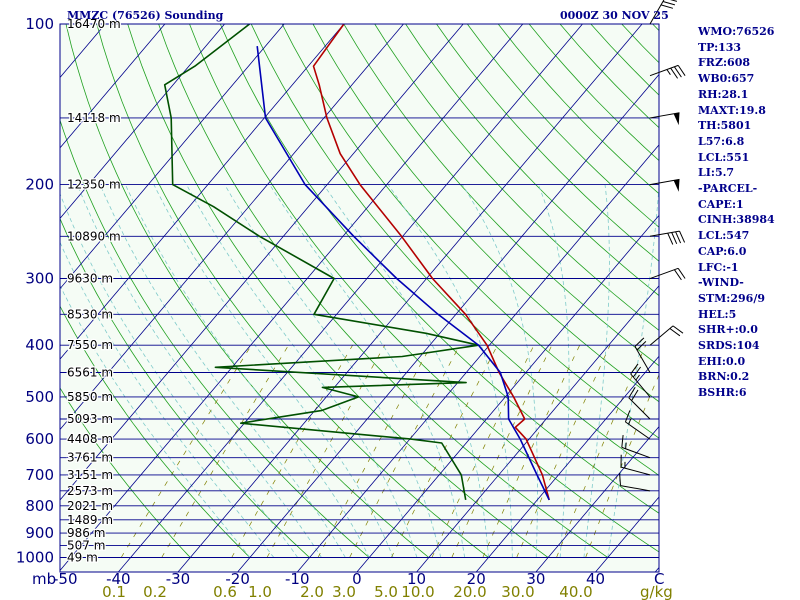 This screenshot has width=800, height=600. I want to click on index-item: -PARCEL-, so click(728, 189).